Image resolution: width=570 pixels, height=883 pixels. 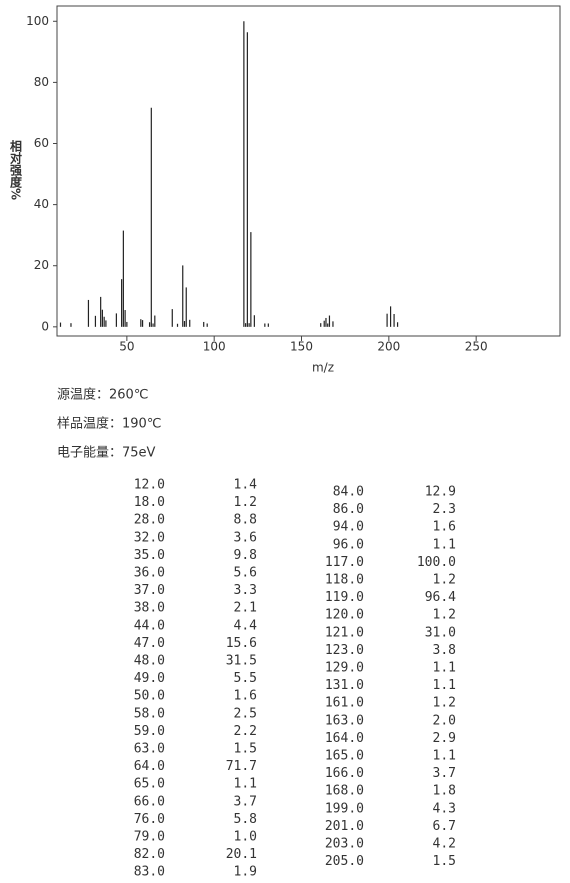 What do you see at coordinates (344, 597) in the screenshot?
I see `mass-cell: 119.0` at bounding box center [344, 597].